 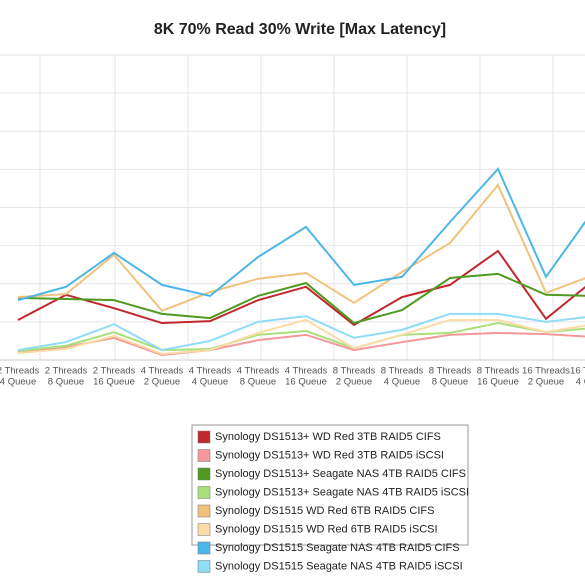 I want to click on legend-label: Synology DS1515 WD Red 6TB RAID5 CIFS, so click(x=324, y=511).